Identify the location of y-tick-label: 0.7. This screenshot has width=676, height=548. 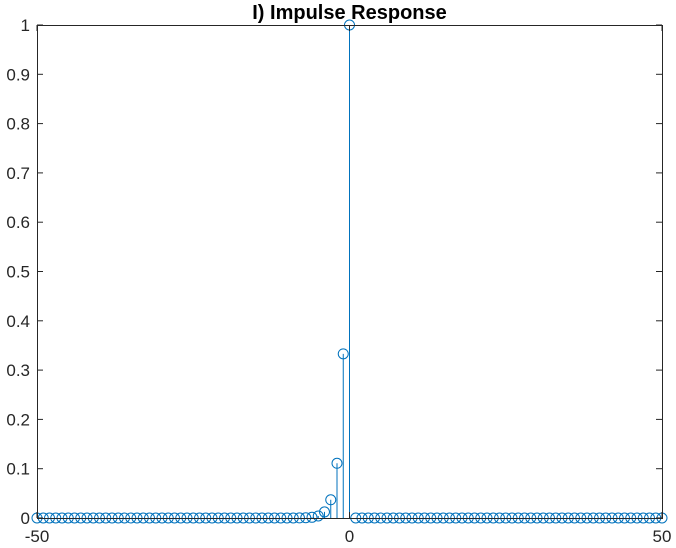
(18, 173).